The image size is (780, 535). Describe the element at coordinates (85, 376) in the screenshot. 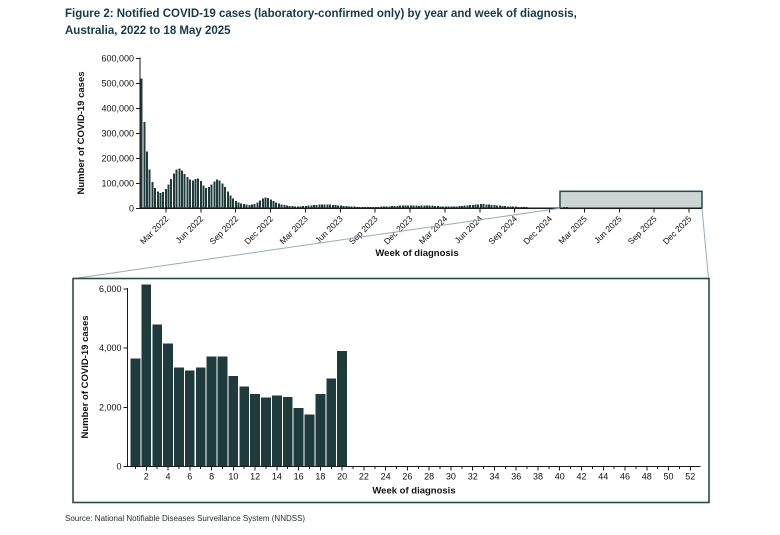

I see `inset-y-axis-title: Number of COVID-19 cases` at that location.